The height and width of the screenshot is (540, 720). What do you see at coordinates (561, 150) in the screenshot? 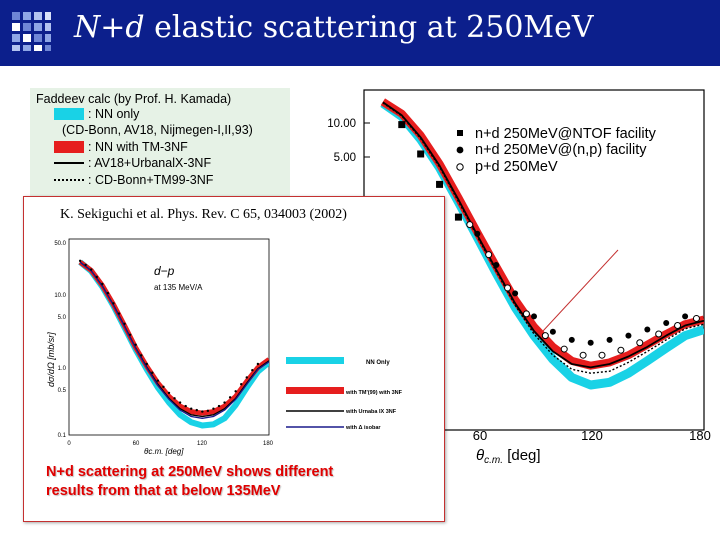
I see `main-legend-np: n+d 250MeV@(n,p) facility` at bounding box center [561, 150].